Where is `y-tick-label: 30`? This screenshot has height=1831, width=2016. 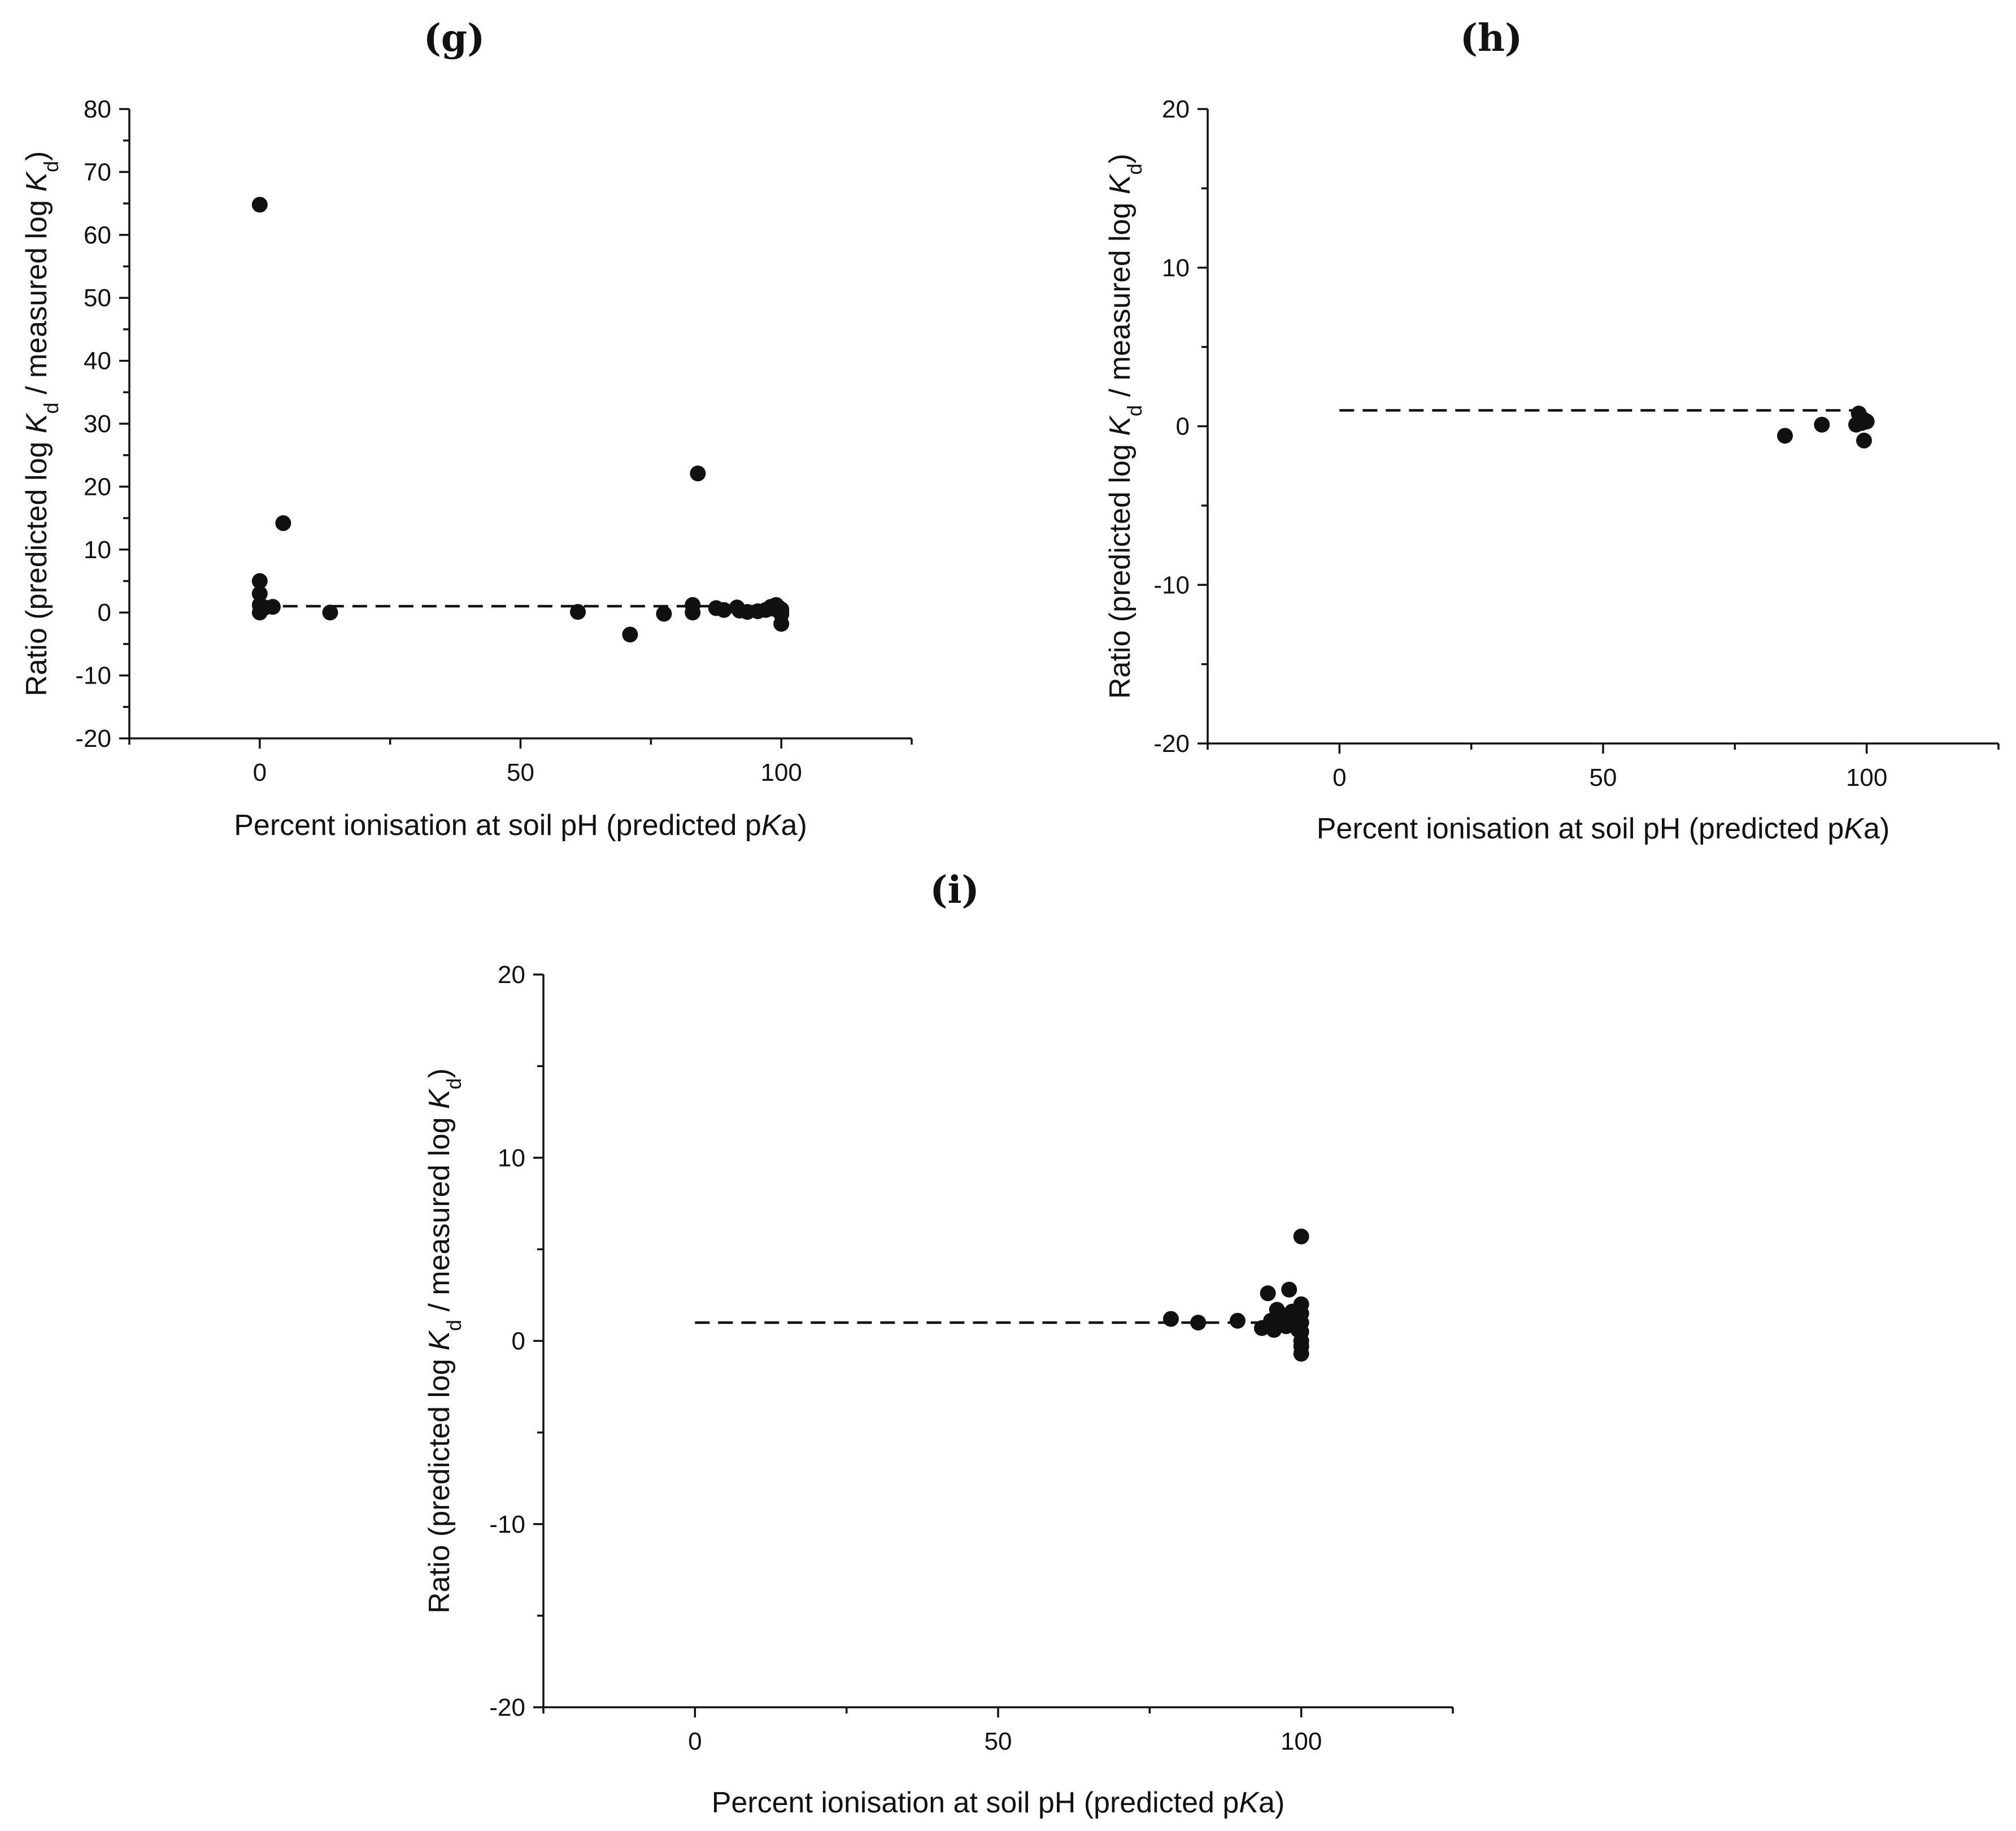 y-tick-label: 30 is located at coordinates (97, 424).